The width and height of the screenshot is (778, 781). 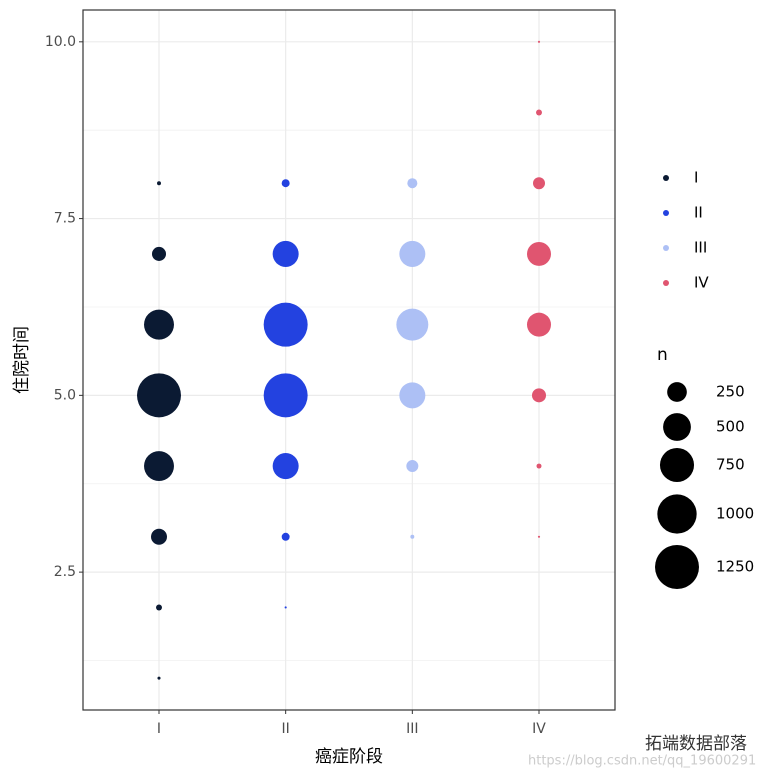 I want to click on size-legend-label: 1000, so click(x=735, y=514).